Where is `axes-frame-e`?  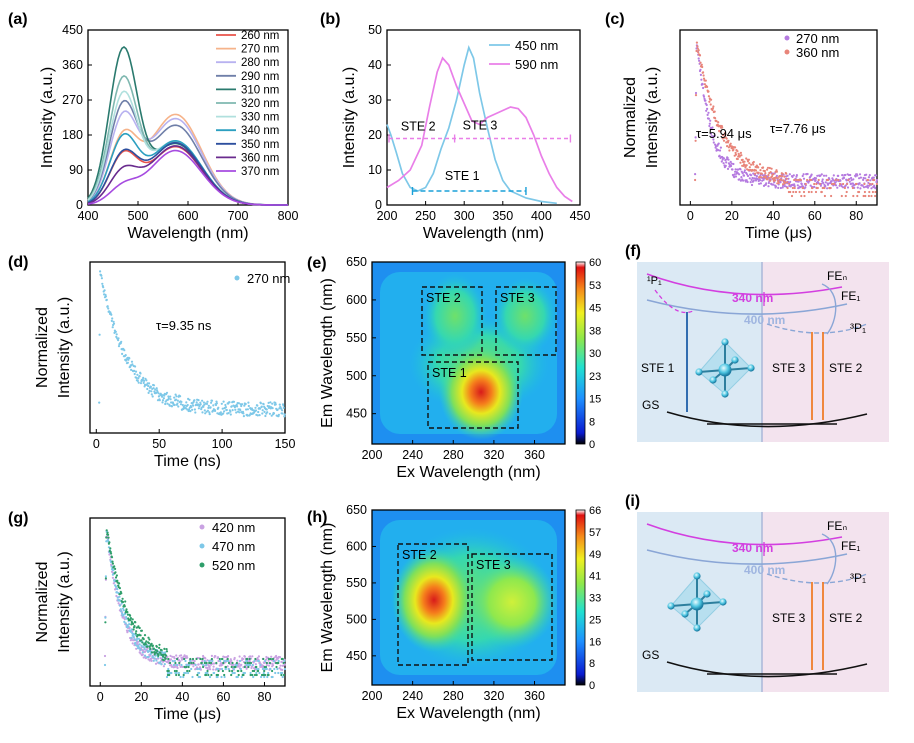 axes-frame-e is located at coordinates (468, 353).